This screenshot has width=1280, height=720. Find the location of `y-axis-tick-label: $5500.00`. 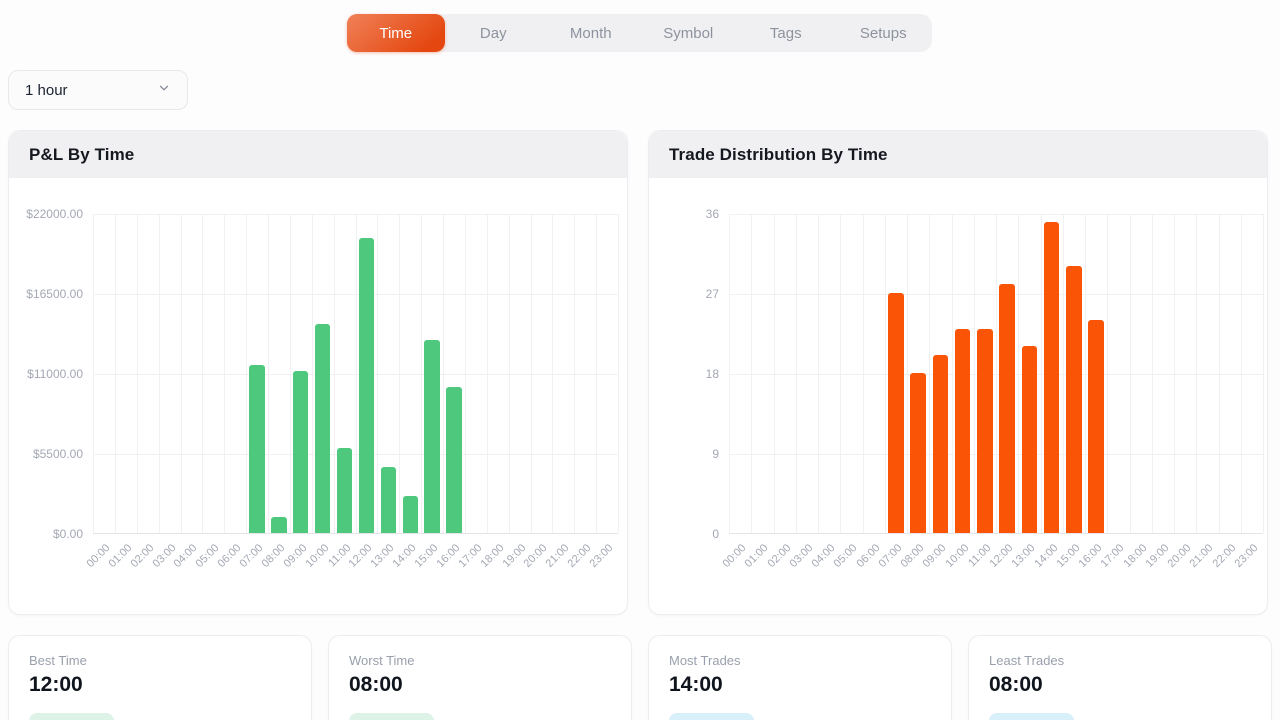

y-axis-tick-label: $5500.00 is located at coordinates (57, 454).